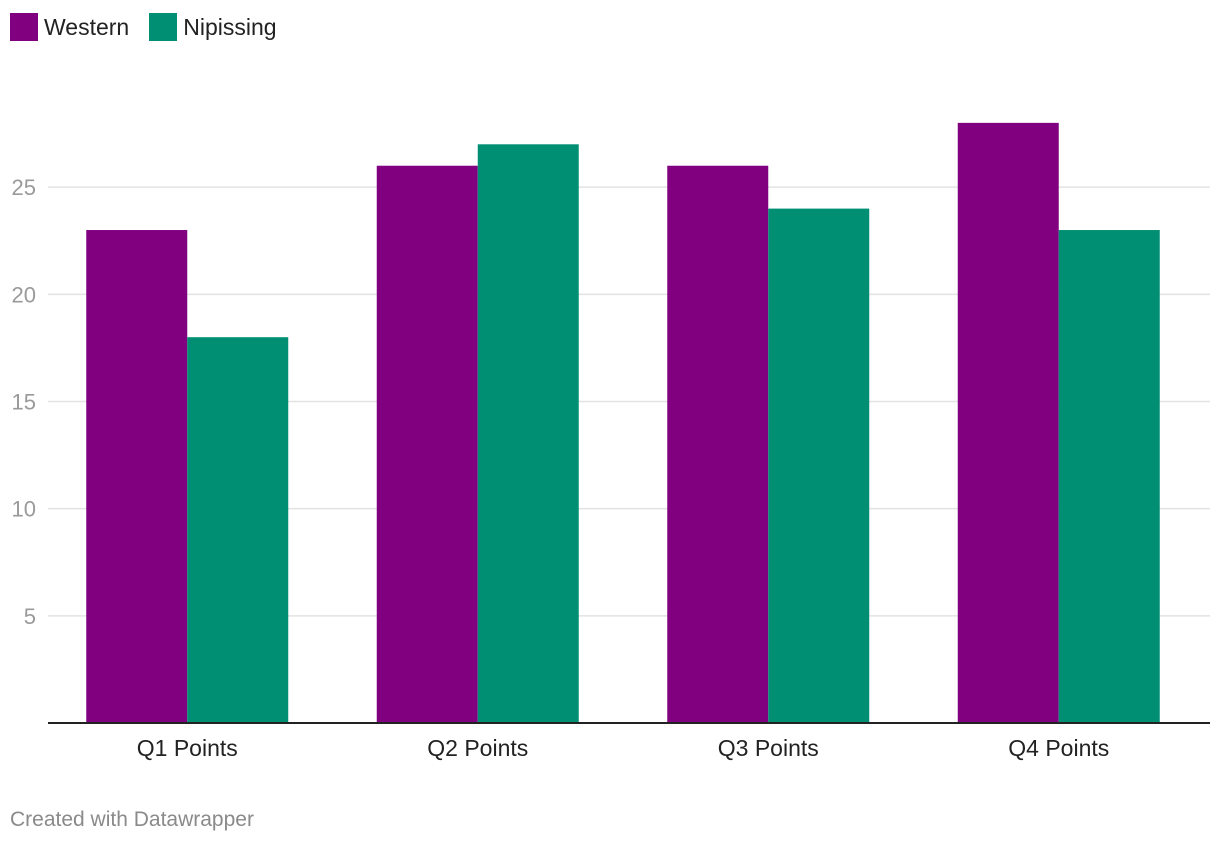 The height and width of the screenshot is (844, 1220). Describe the element at coordinates (137, 477) in the screenshot. I see `bar-western-q1` at that location.